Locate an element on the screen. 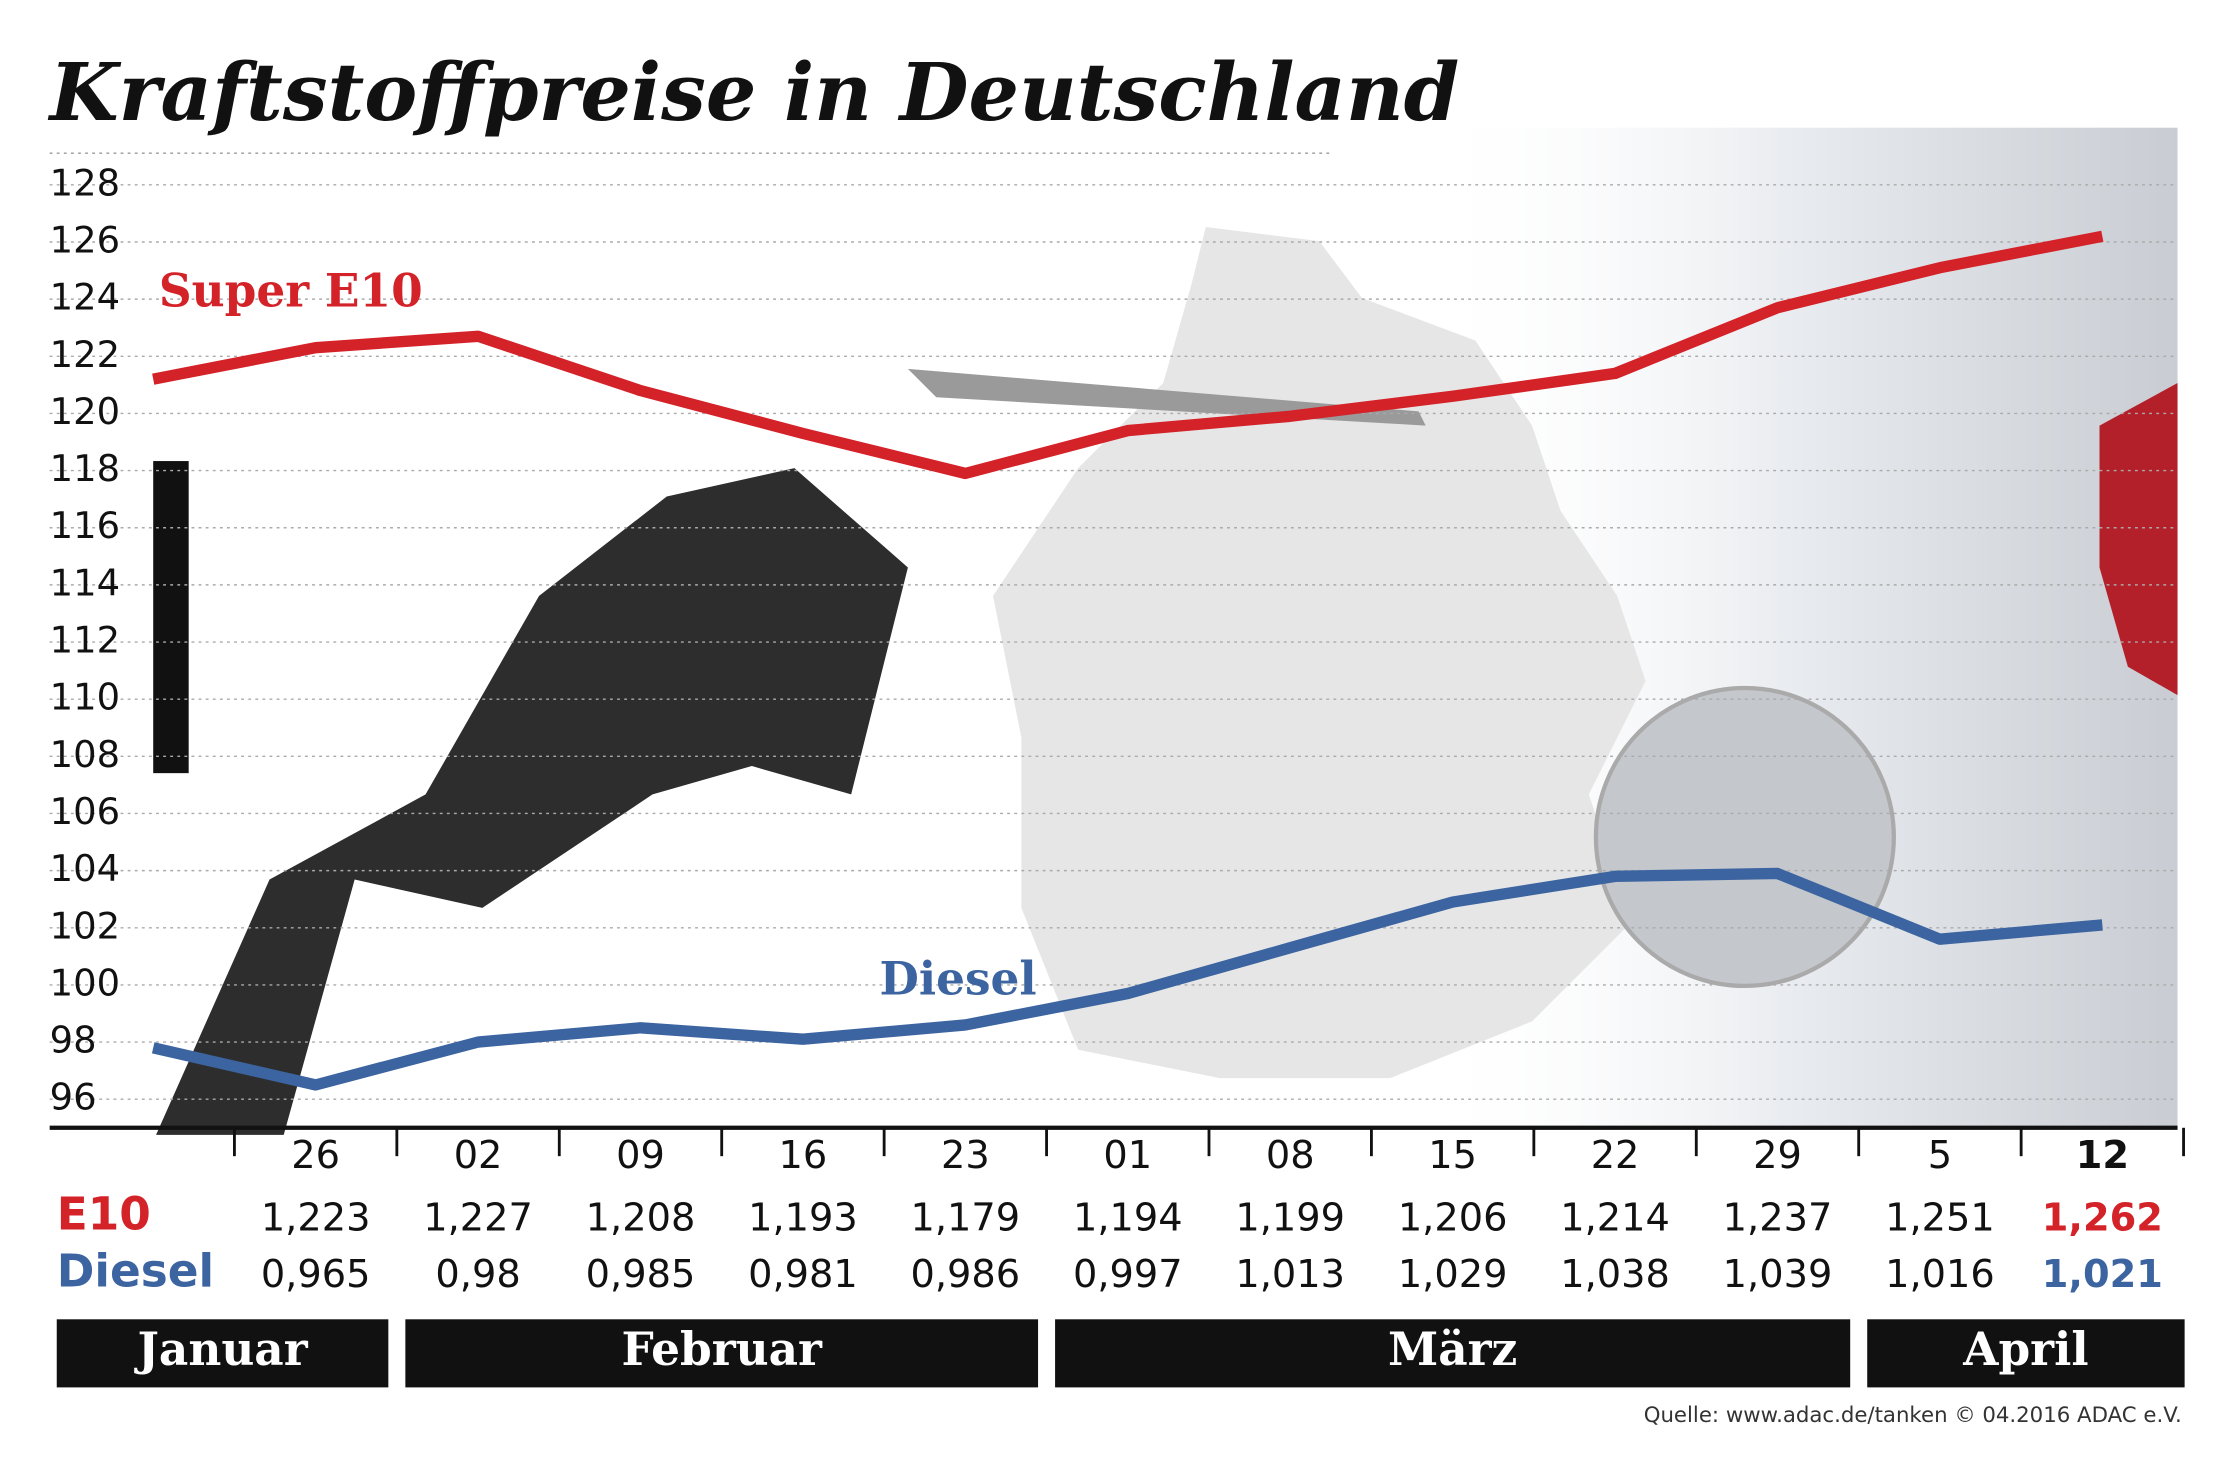  value-label: 1,021 is located at coordinates (2102, 1274).